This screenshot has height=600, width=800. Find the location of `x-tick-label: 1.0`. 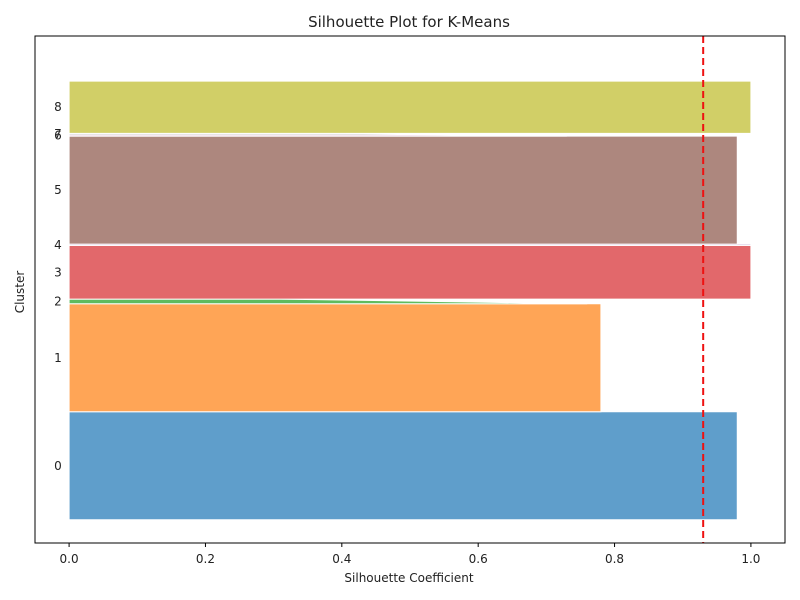

x-tick-label: 1.0 is located at coordinates (750, 559).